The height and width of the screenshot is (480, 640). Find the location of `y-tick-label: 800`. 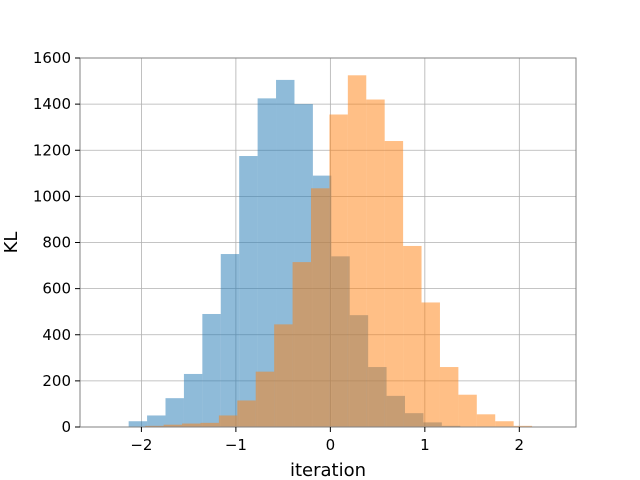

y-tick-label: 800 is located at coordinates (56, 243).